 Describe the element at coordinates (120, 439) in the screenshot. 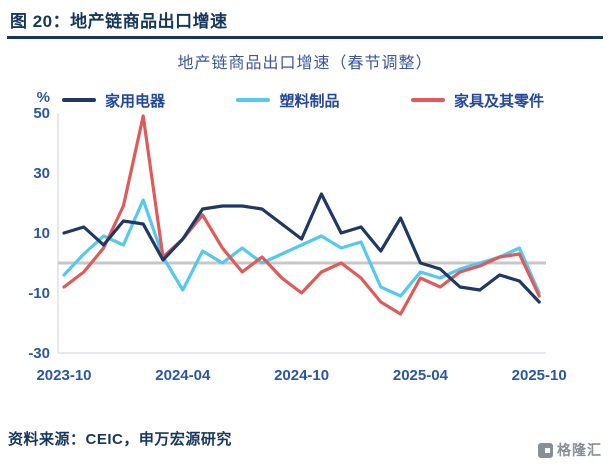

I see `data-source-note: 资料来源：CEIC，申万宏源研究` at that location.